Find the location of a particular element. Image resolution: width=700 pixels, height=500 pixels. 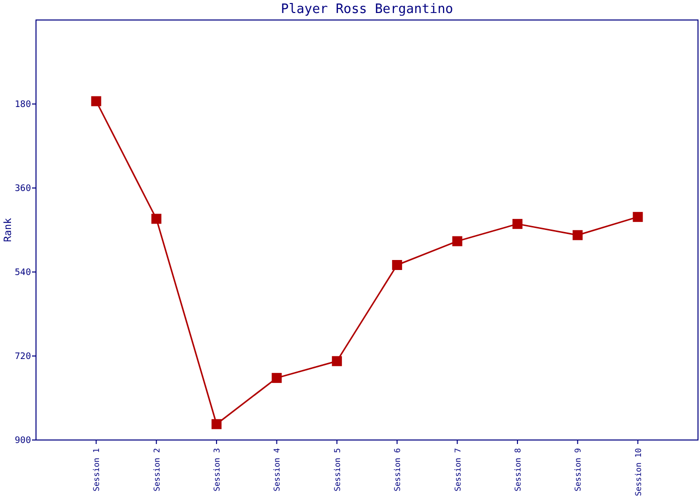

x-tick-label: Session 6 is located at coordinates (397, 470).